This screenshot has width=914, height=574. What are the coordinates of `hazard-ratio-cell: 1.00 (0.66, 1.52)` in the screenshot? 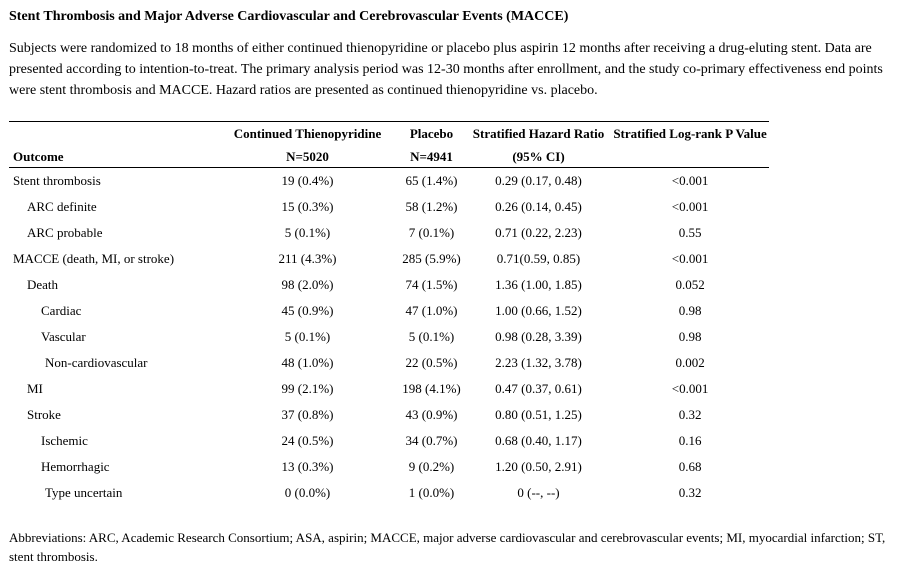 It's located at (538, 310).